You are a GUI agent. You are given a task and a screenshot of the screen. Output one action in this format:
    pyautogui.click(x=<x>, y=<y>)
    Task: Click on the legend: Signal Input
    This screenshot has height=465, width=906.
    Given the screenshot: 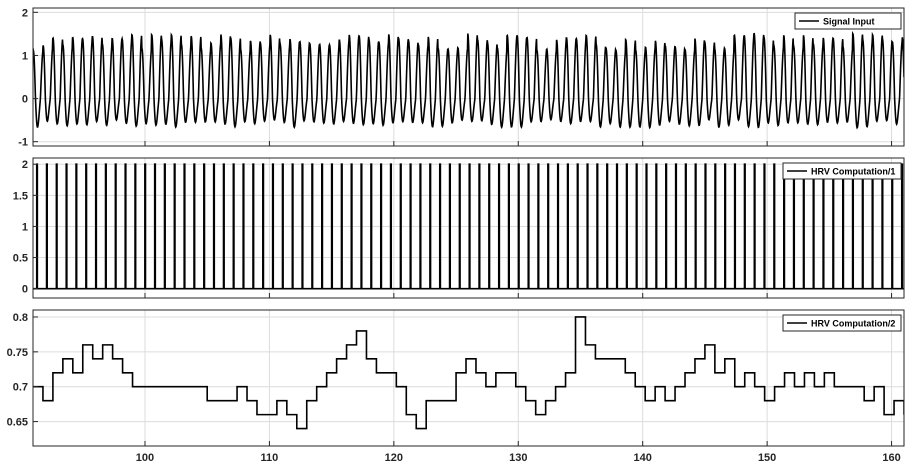 What is the action you would take?
    pyautogui.click(x=848, y=21)
    